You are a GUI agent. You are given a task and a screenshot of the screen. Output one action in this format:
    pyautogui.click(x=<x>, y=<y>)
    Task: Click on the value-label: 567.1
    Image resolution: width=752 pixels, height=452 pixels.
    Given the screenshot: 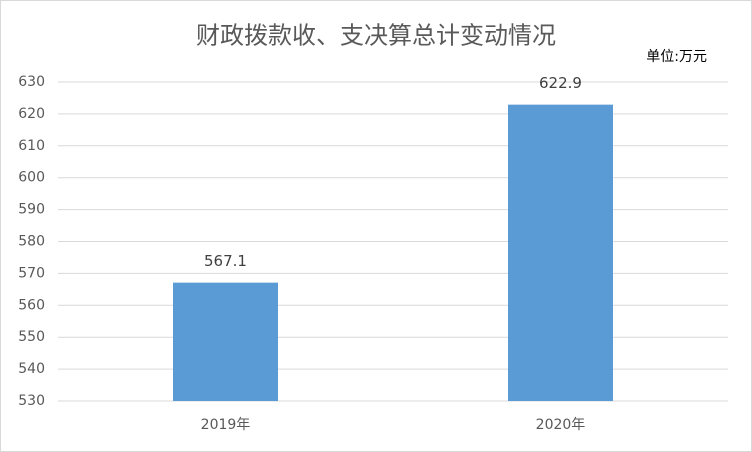 What is the action you would take?
    pyautogui.click(x=225, y=261)
    